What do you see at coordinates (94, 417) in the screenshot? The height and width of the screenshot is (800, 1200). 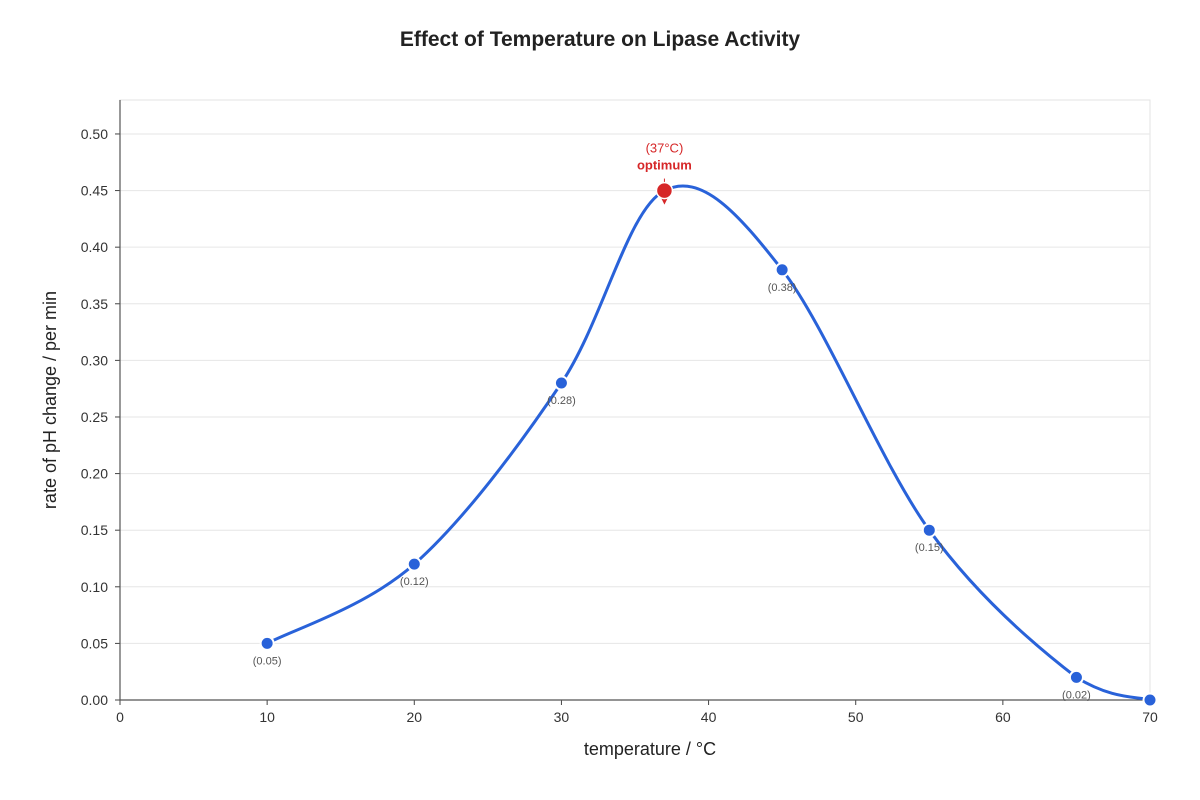 I see `y-tick-label: 0.25` at bounding box center [94, 417].